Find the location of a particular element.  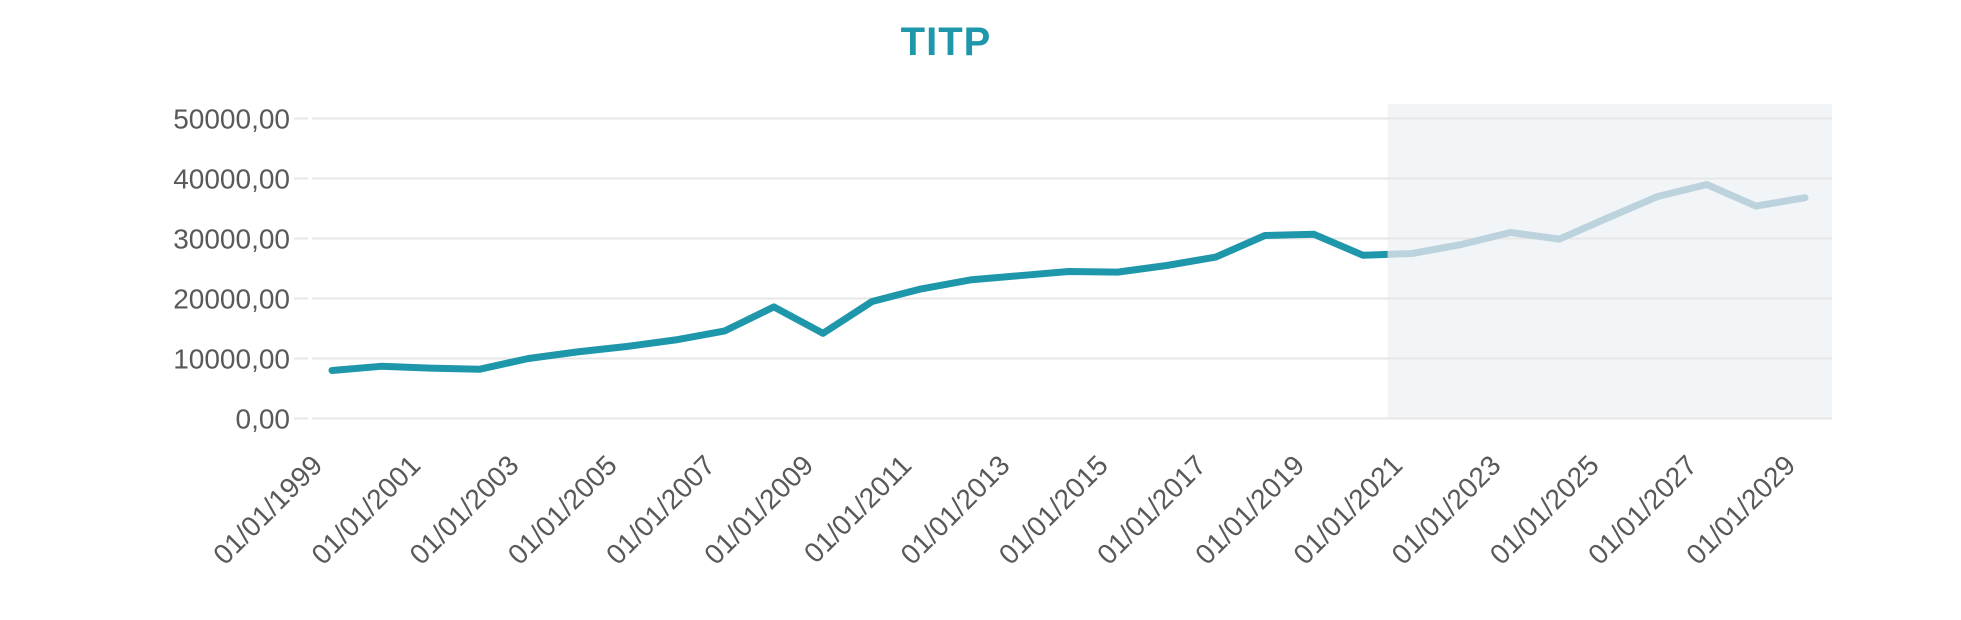

y-axis-tick-label: 0,00 is located at coordinates (263, 419).